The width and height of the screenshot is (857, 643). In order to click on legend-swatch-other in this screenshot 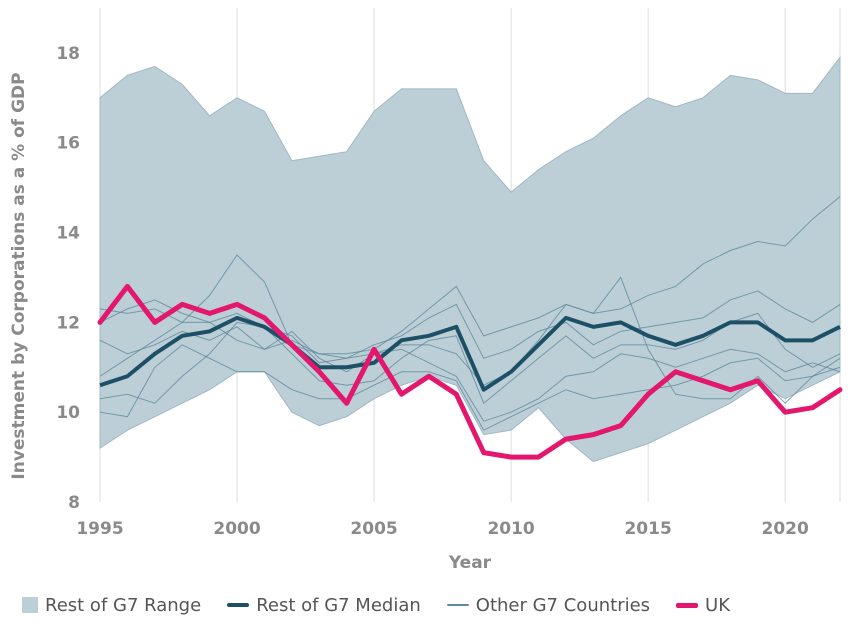, I will do `click(457, 605)`.